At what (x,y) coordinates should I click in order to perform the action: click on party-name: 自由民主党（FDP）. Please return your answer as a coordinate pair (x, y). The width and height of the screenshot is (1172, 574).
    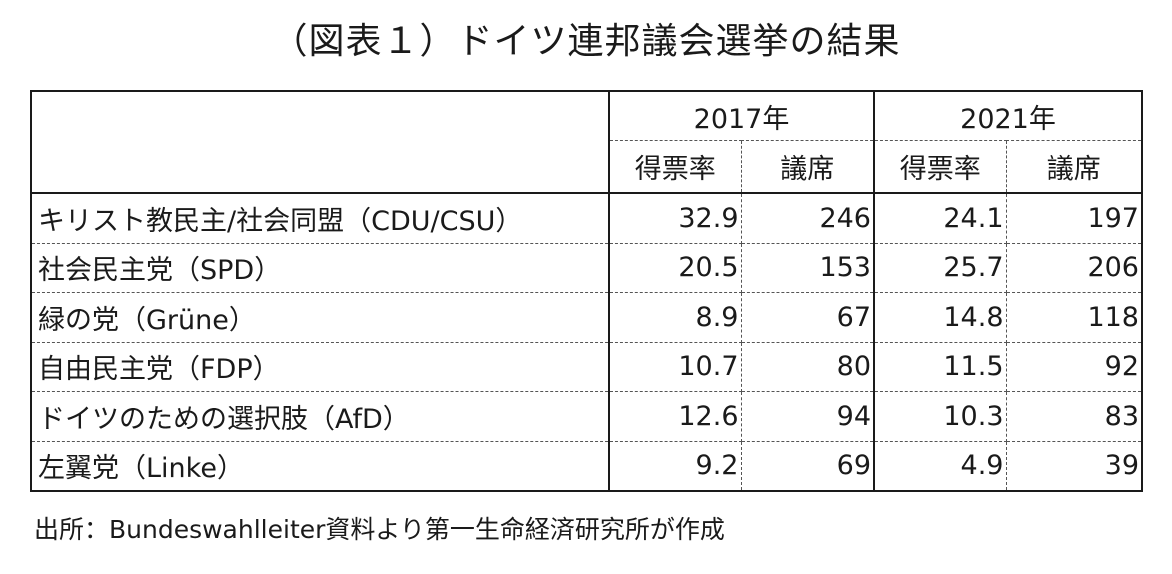
    Looking at the image, I should click on (320, 367).